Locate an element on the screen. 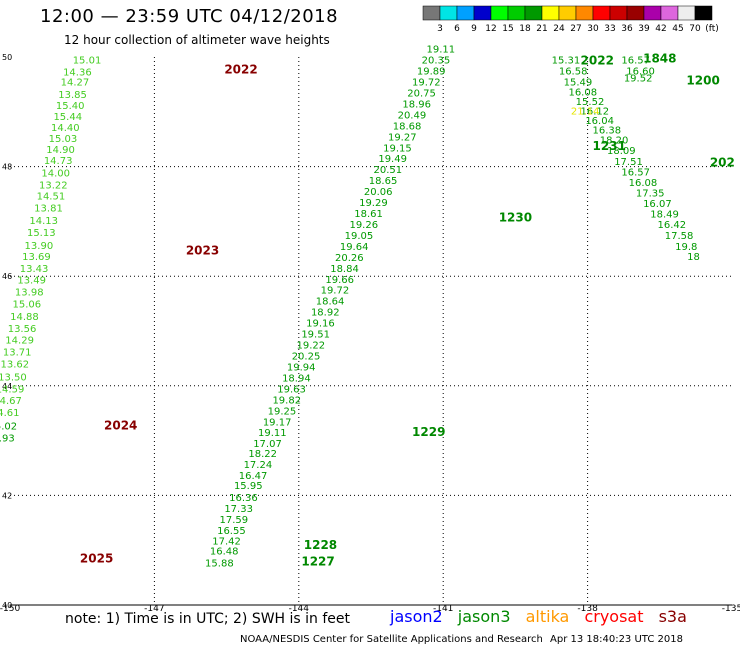 The width and height of the screenshot is (740, 650). swh-value-label: 19.11 is located at coordinates (440, 50).